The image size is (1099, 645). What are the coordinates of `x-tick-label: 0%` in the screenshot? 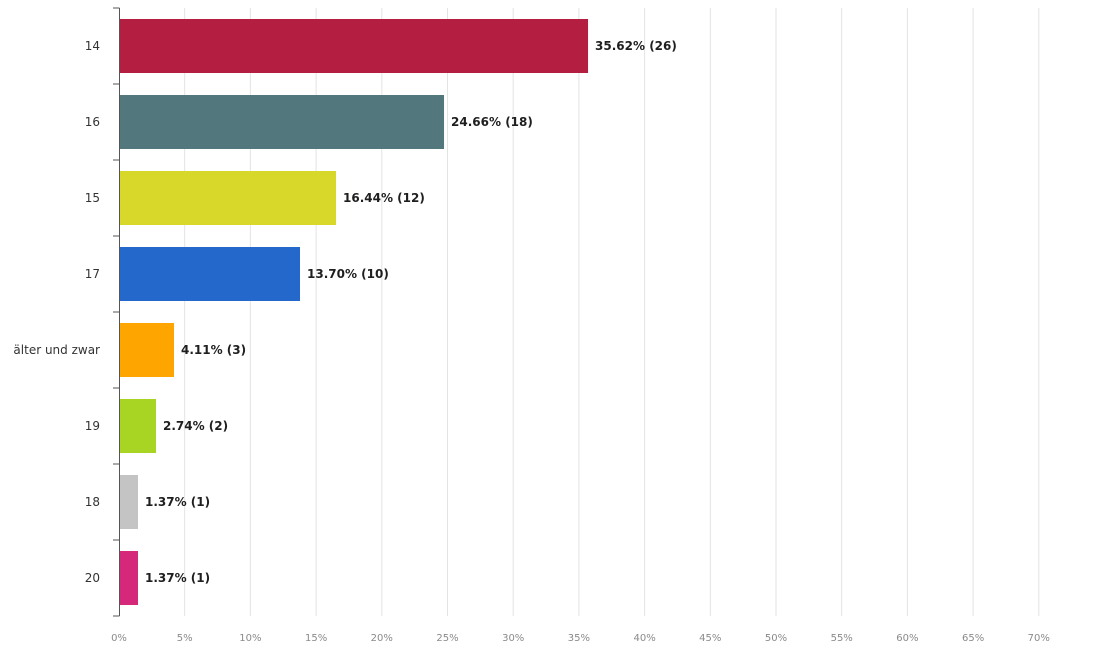 It's located at (119, 638).